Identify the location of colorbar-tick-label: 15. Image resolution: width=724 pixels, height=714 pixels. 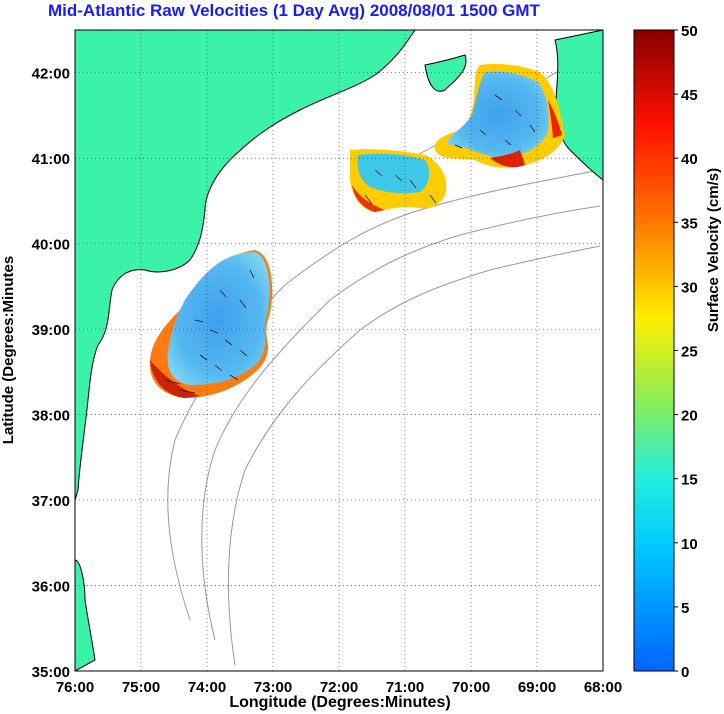
(689, 480).